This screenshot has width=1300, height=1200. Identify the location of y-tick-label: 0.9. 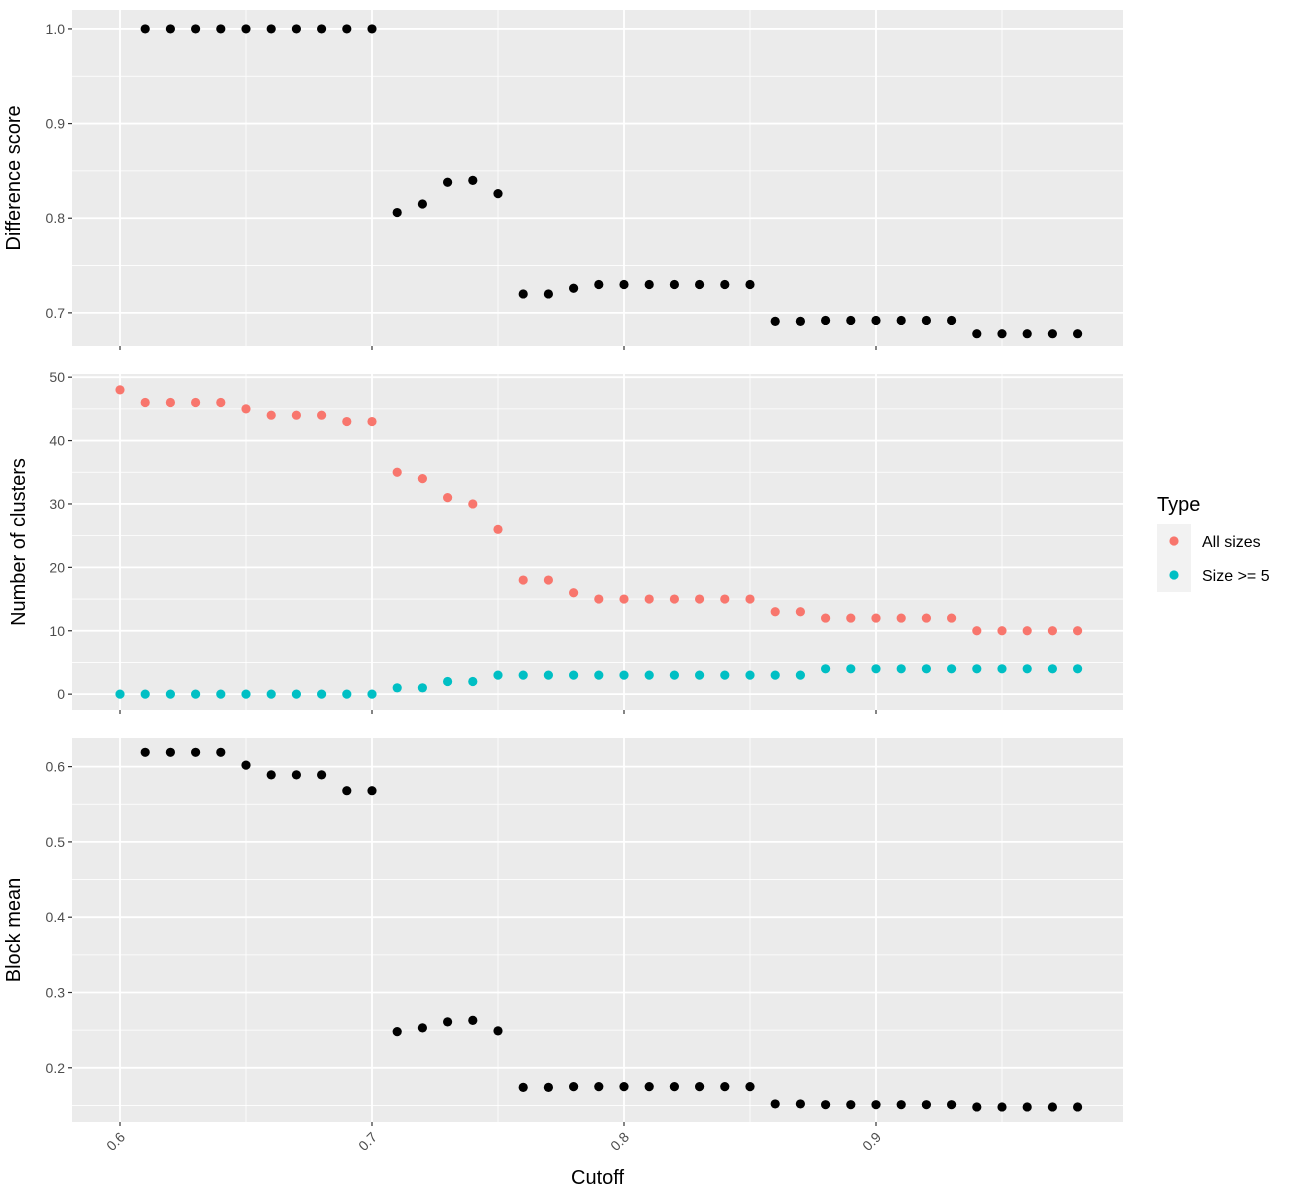
(56, 124).